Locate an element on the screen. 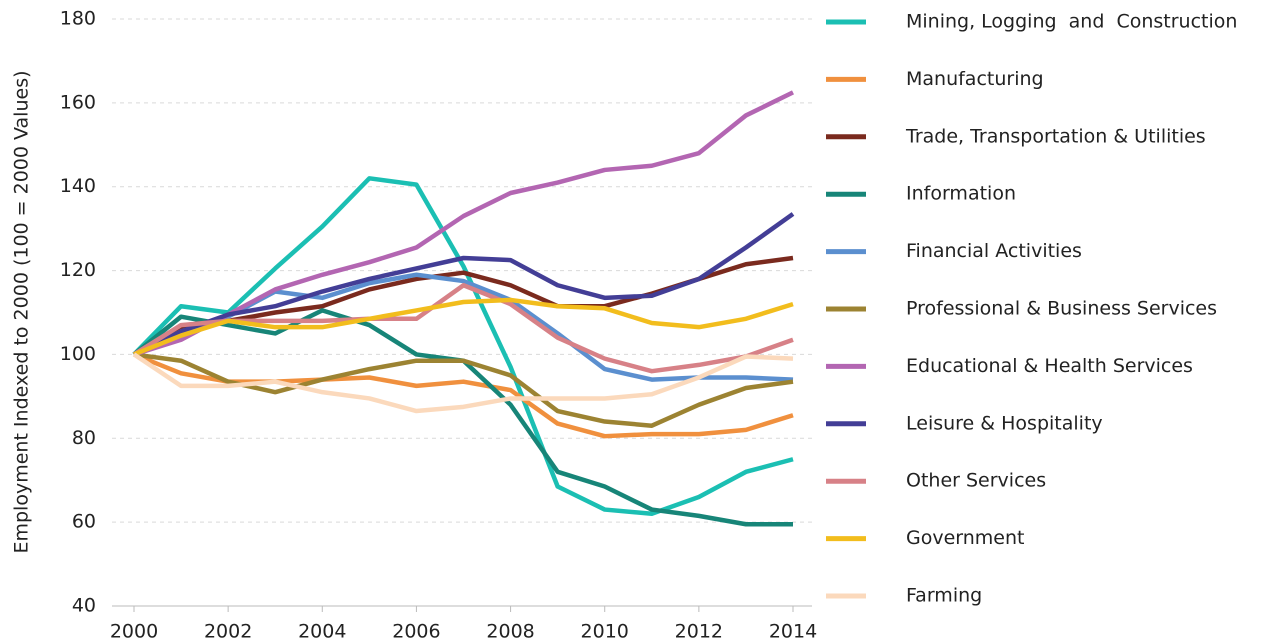  legend-label: Information is located at coordinates (961, 194).